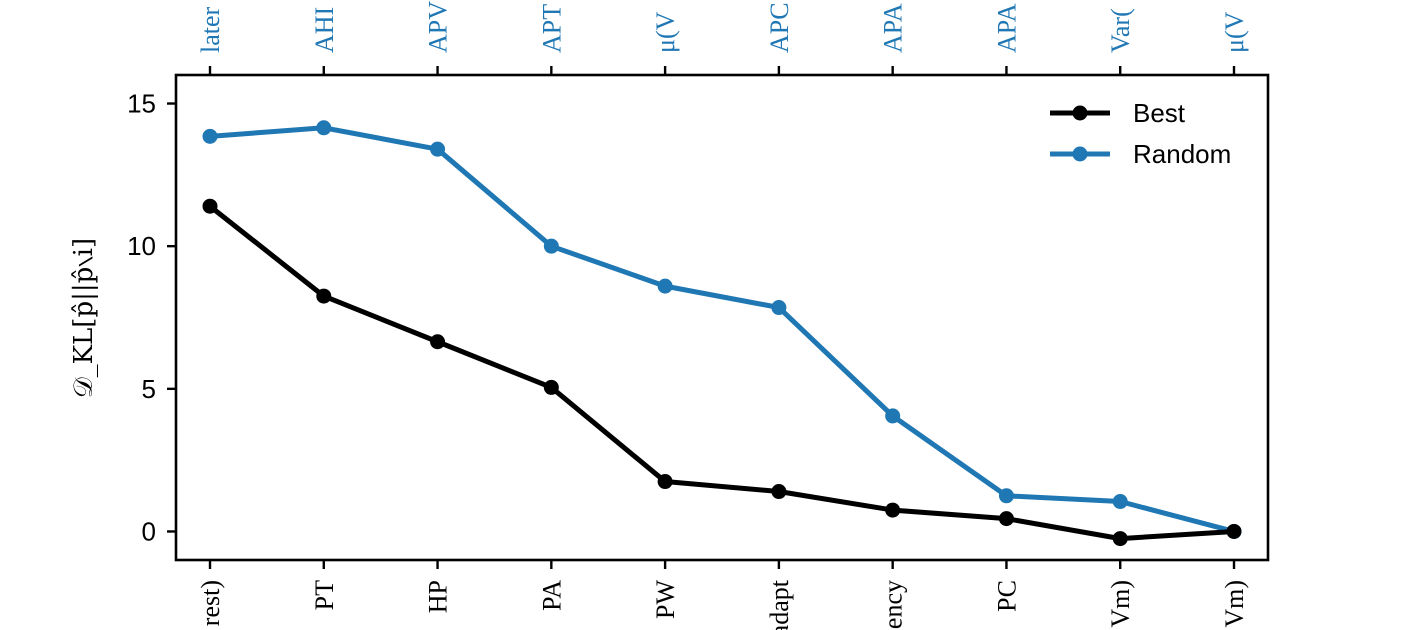  I want to click on legend-item-random: Random, so click(1140, 154).